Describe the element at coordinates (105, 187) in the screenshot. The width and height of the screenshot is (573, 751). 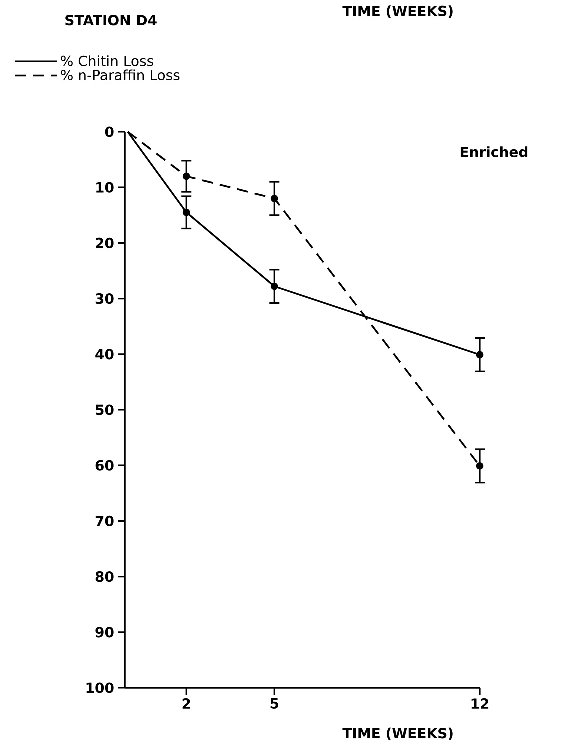
I see `y-tick-label: 10` at that location.